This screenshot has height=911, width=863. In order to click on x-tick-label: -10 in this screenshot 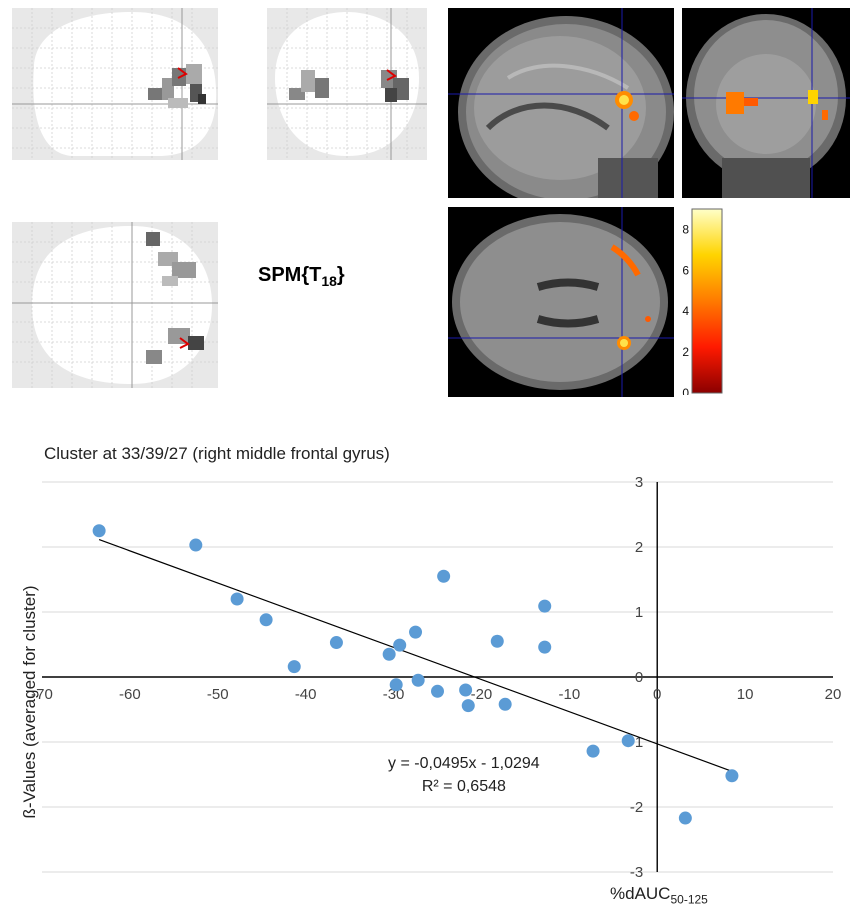, I will do `click(569, 694)`.